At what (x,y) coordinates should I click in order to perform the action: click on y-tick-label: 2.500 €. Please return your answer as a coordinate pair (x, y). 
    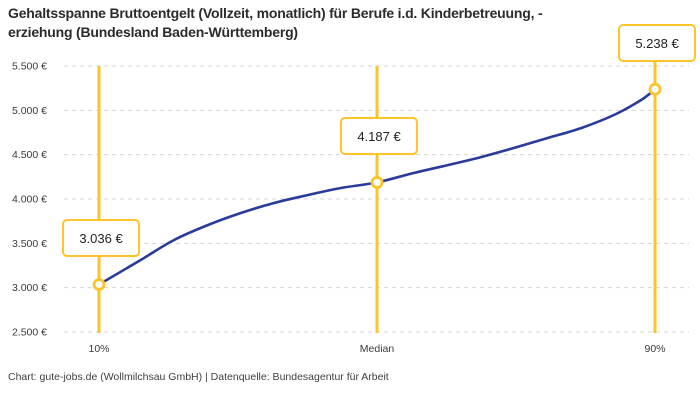
    Looking at the image, I should click on (29, 333).